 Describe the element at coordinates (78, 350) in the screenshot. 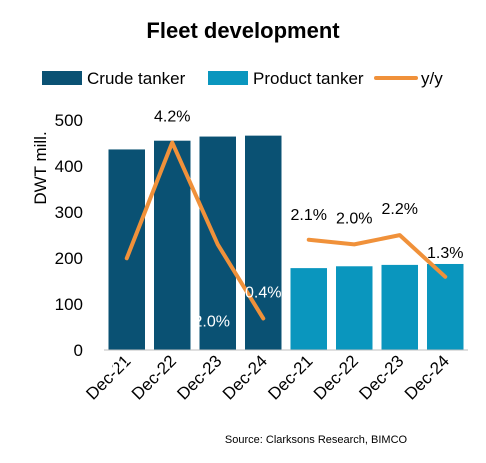

I see `y-tick-label: 0` at that location.